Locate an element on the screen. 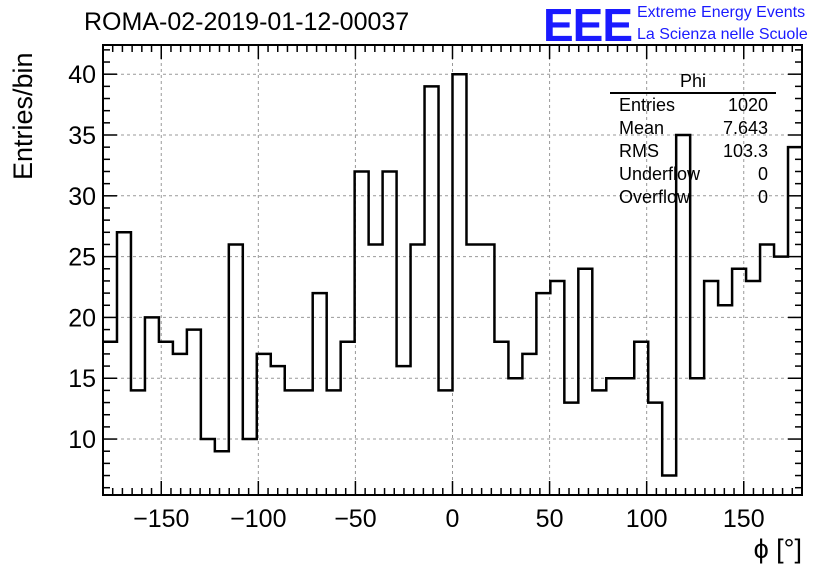 Image resolution: width=836 pixels, height=572 pixels. y-tick-label: 15 is located at coordinates (82, 379).